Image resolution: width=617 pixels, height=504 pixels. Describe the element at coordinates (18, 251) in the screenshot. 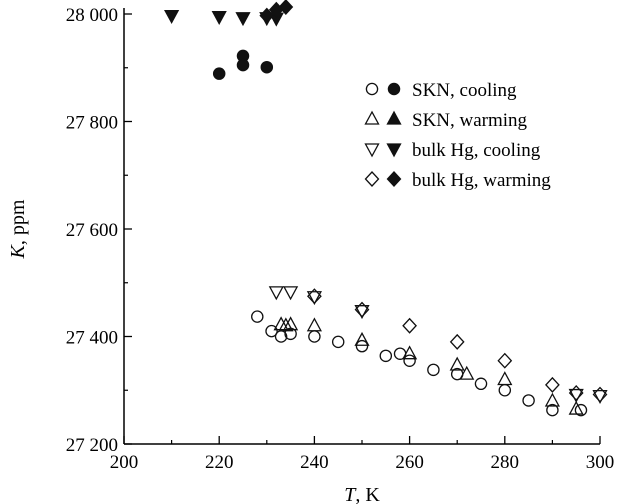

I see `y-axis-label-var: K` at that location.